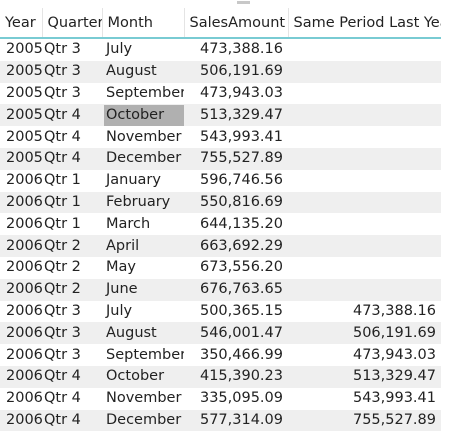 This screenshot has height=431, width=474. I want to click on drag-handle, so click(243, 2).